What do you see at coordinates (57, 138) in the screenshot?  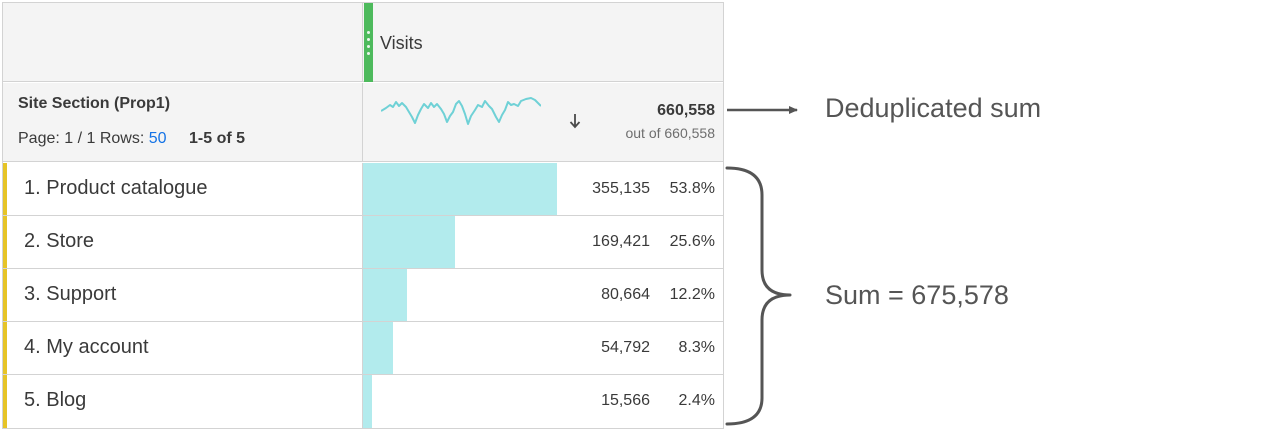 I see `page-label: Page: 1 / 1` at bounding box center [57, 138].